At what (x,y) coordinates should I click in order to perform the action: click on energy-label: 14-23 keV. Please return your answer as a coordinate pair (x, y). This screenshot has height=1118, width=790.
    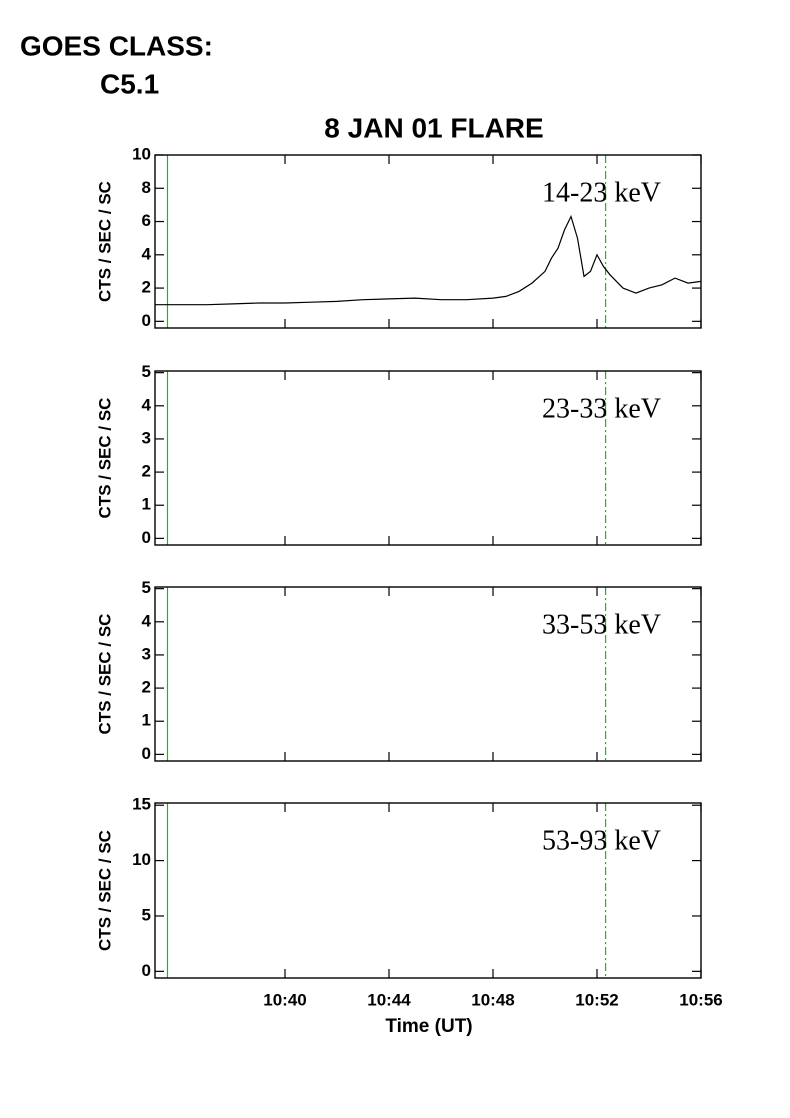
    Looking at the image, I should click on (601, 192).